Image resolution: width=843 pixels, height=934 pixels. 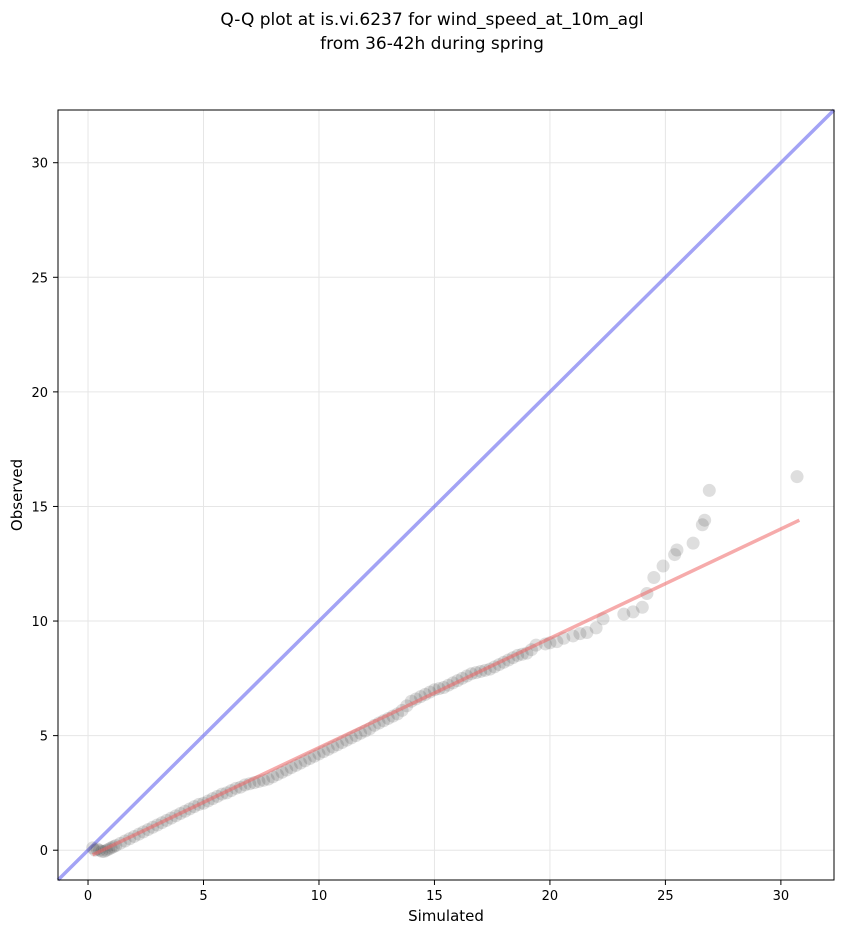 I want to click on x-tick-label: 30, so click(x=781, y=896).